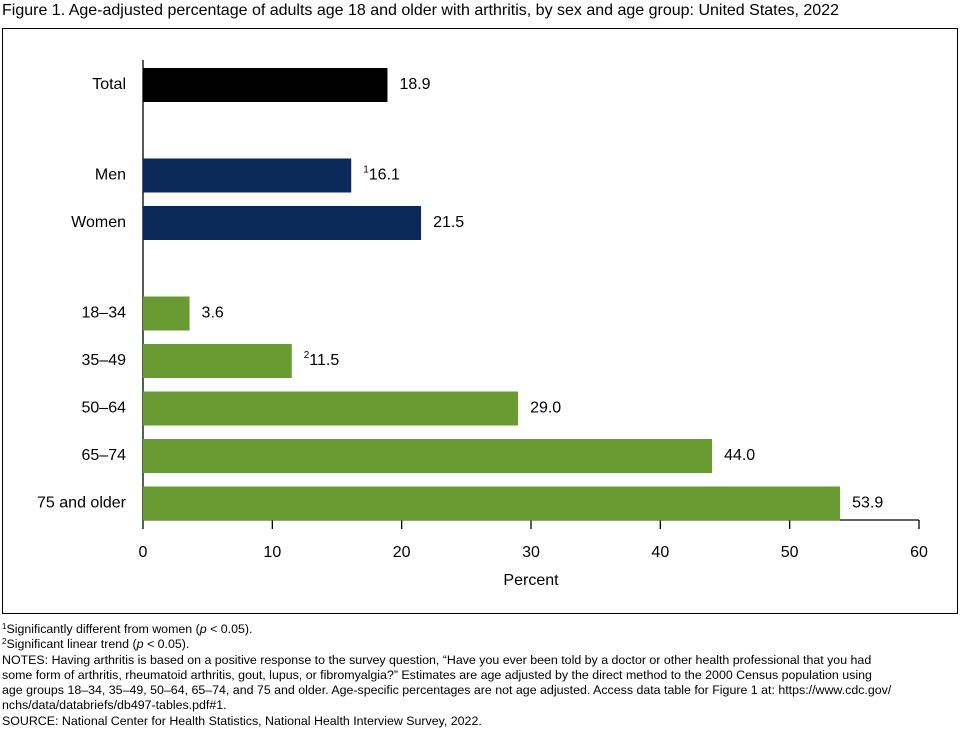 The width and height of the screenshot is (960, 731). I want to click on data-label: 18.9, so click(414, 84).